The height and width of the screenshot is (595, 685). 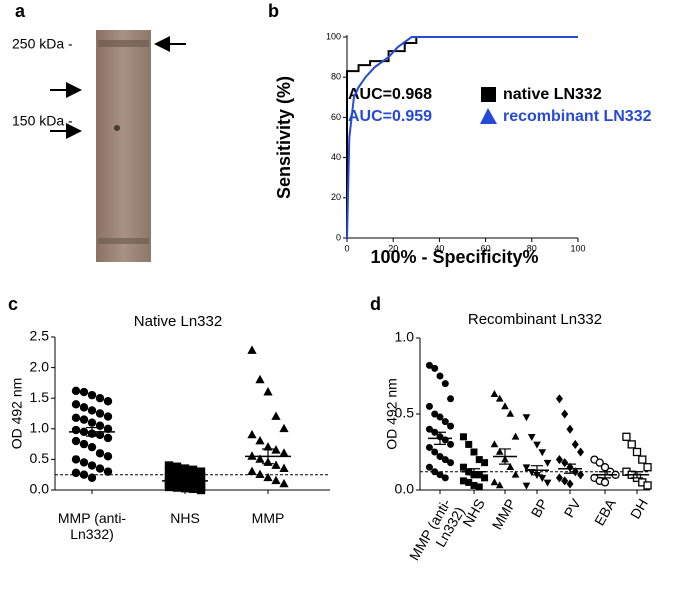 I want to click on auc-label: AUC=0.959, so click(x=390, y=116).